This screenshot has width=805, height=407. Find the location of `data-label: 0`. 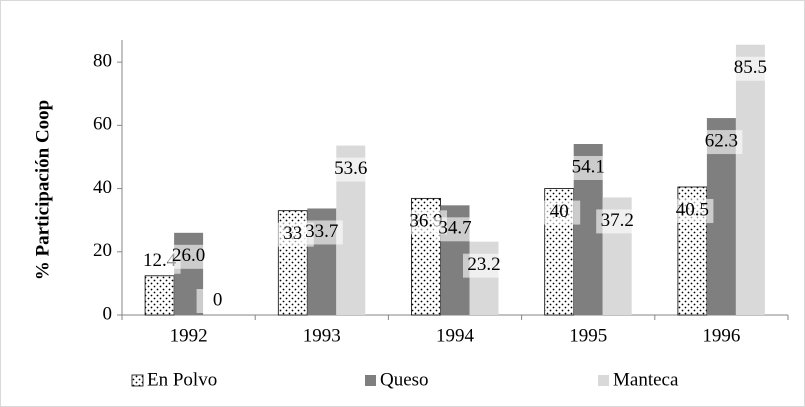

data-label: 0 is located at coordinates (218, 299).